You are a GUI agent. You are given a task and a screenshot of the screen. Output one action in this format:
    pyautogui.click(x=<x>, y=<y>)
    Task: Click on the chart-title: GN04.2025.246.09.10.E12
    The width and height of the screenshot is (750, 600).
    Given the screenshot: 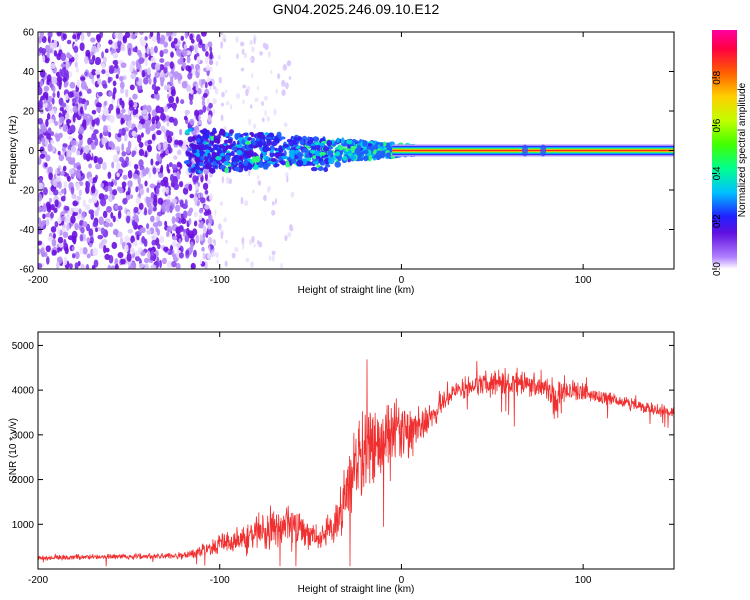 What is the action you would take?
    pyautogui.click(x=356, y=9)
    